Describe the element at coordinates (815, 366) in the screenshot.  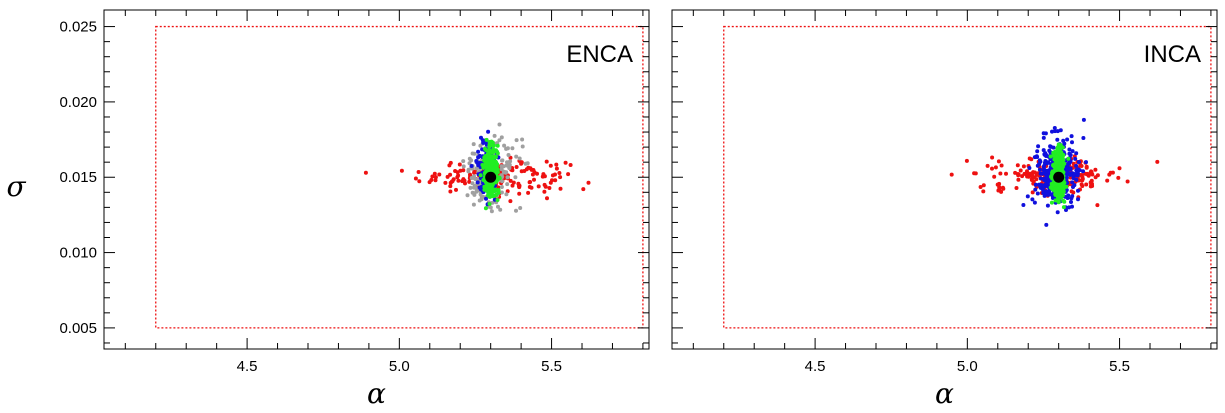
I see `x-tick-label: 4.5` at that location.